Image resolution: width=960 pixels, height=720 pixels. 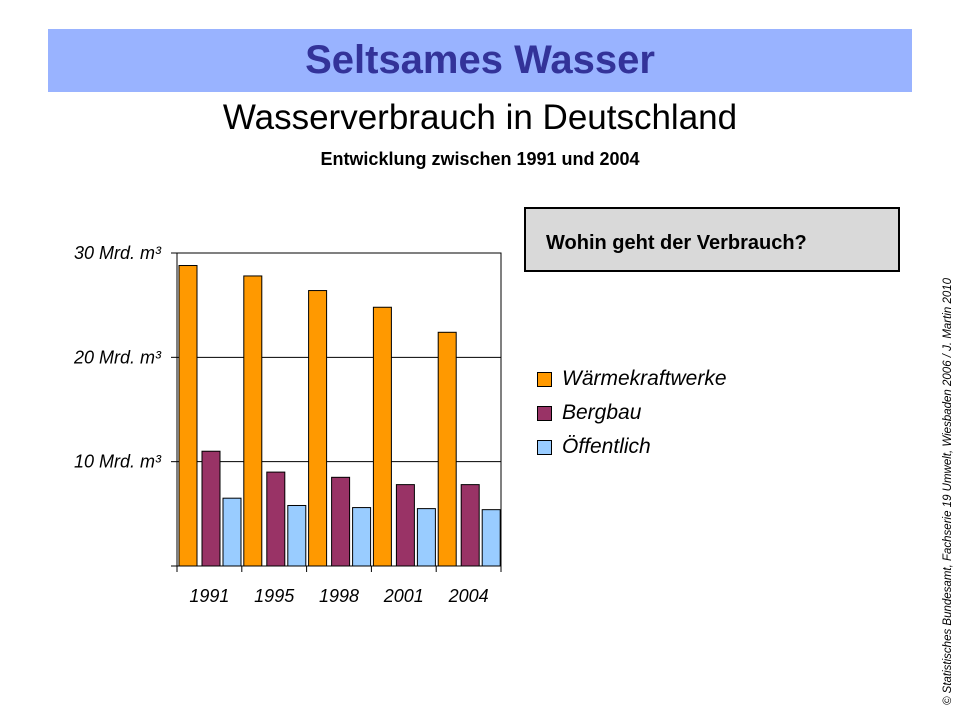 What do you see at coordinates (274, 596) in the screenshot?
I see `x-tick-label: 1995` at bounding box center [274, 596].